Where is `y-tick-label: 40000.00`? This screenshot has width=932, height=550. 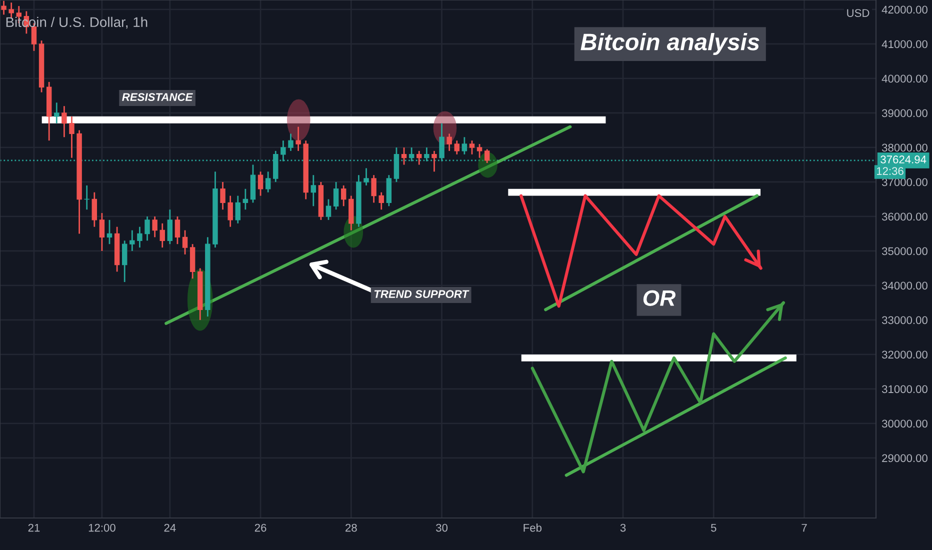
y-tick-label: 40000.00 is located at coordinates (905, 78).